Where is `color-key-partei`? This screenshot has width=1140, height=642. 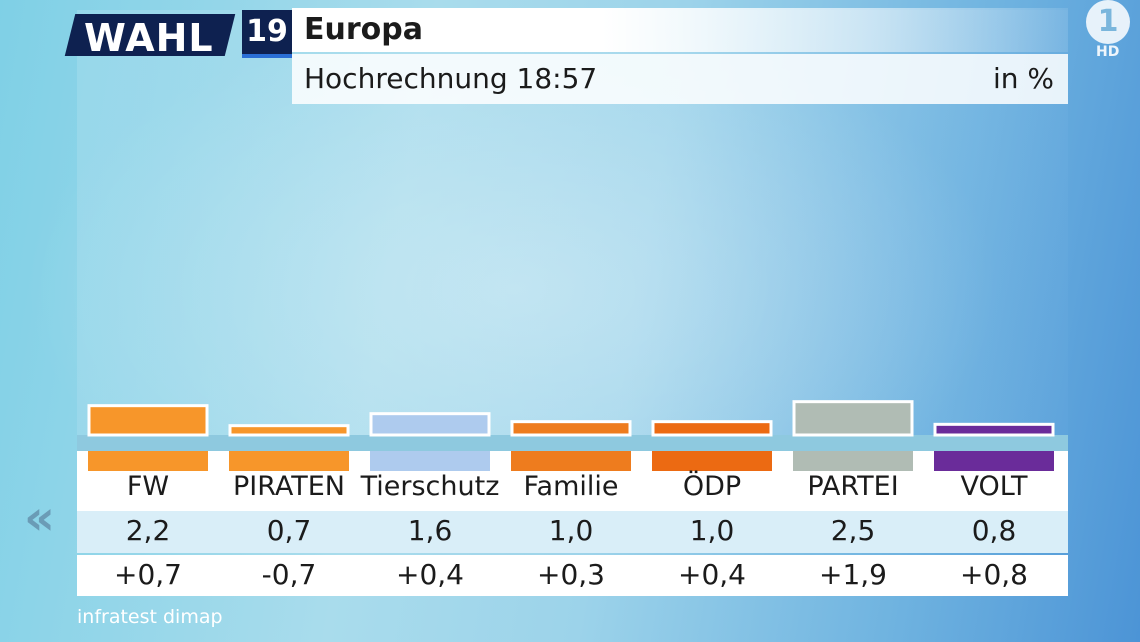 color-key-partei is located at coordinates (853, 461).